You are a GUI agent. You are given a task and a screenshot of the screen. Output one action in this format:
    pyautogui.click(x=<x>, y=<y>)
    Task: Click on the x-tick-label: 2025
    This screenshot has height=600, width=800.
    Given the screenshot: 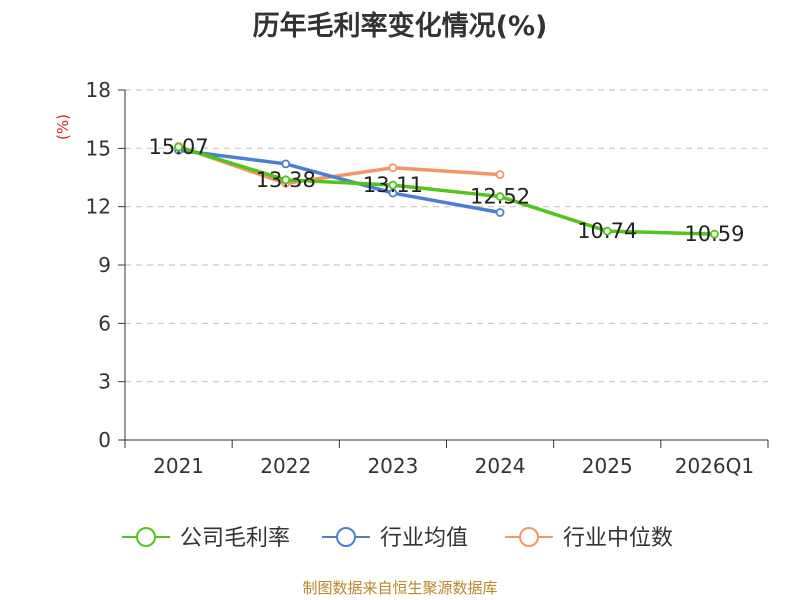 What is the action you would take?
    pyautogui.click(x=607, y=466)
    